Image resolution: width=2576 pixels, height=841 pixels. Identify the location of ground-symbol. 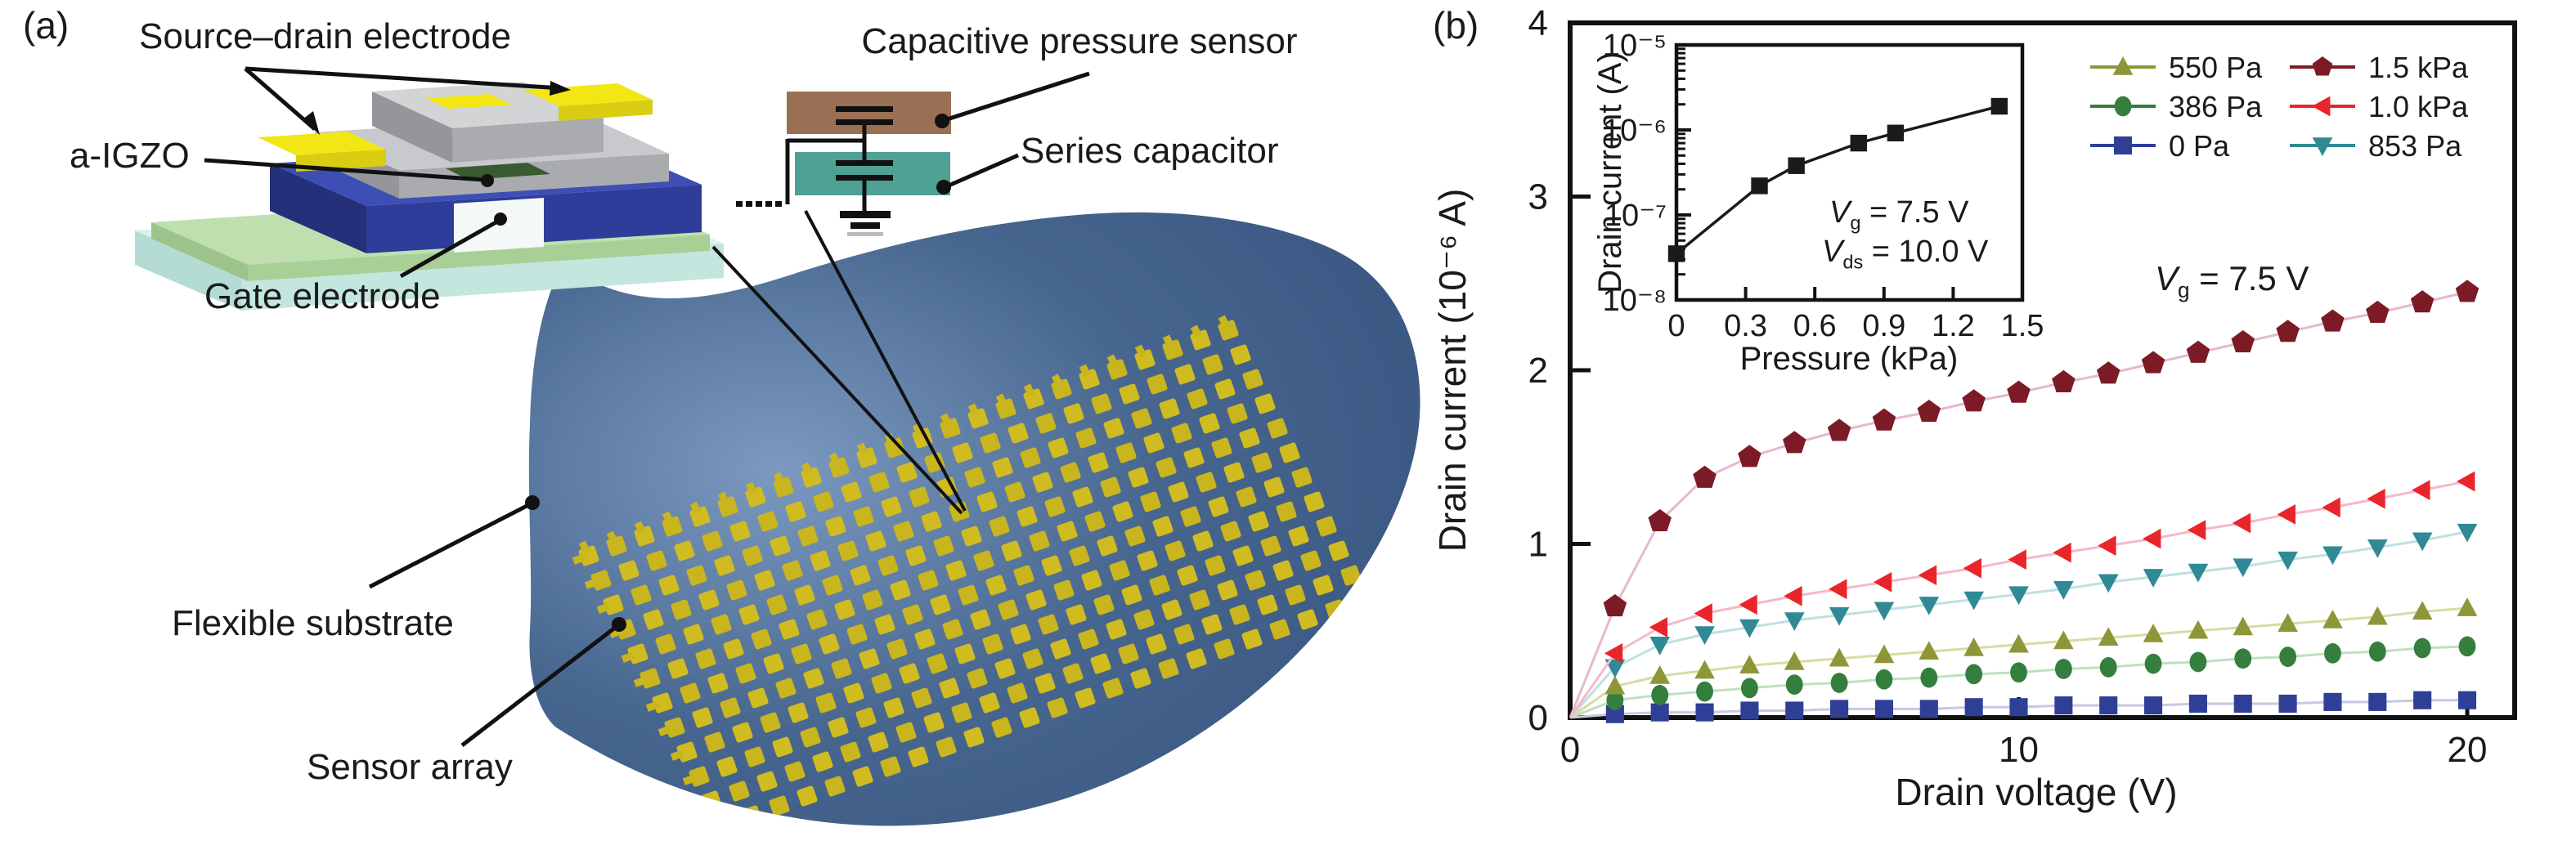
(865, 224).